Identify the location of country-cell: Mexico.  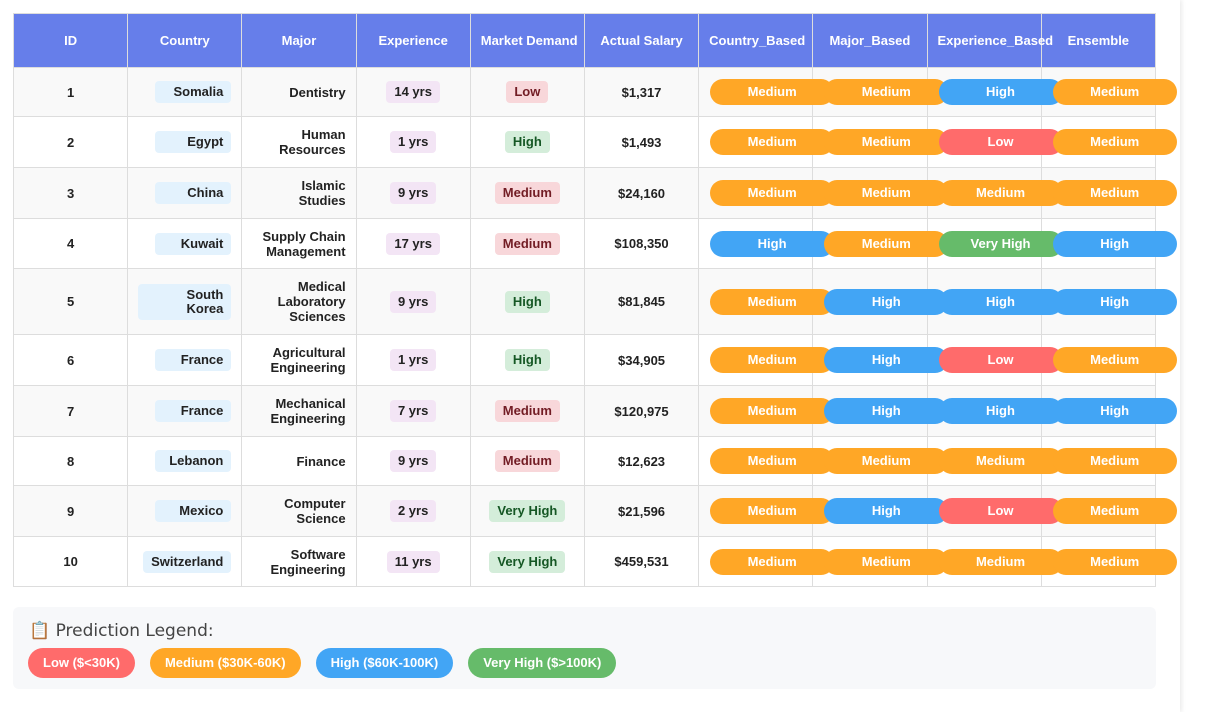
(185, 511).